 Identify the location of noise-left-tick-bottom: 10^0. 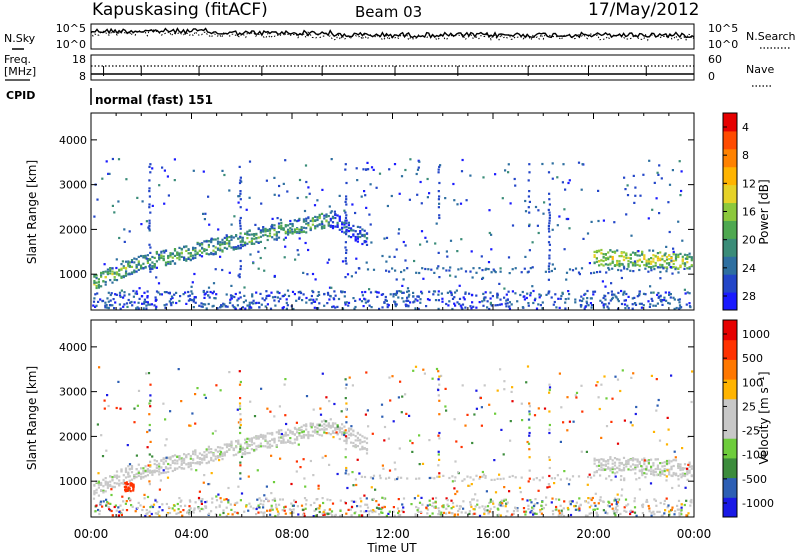
(71, 44).